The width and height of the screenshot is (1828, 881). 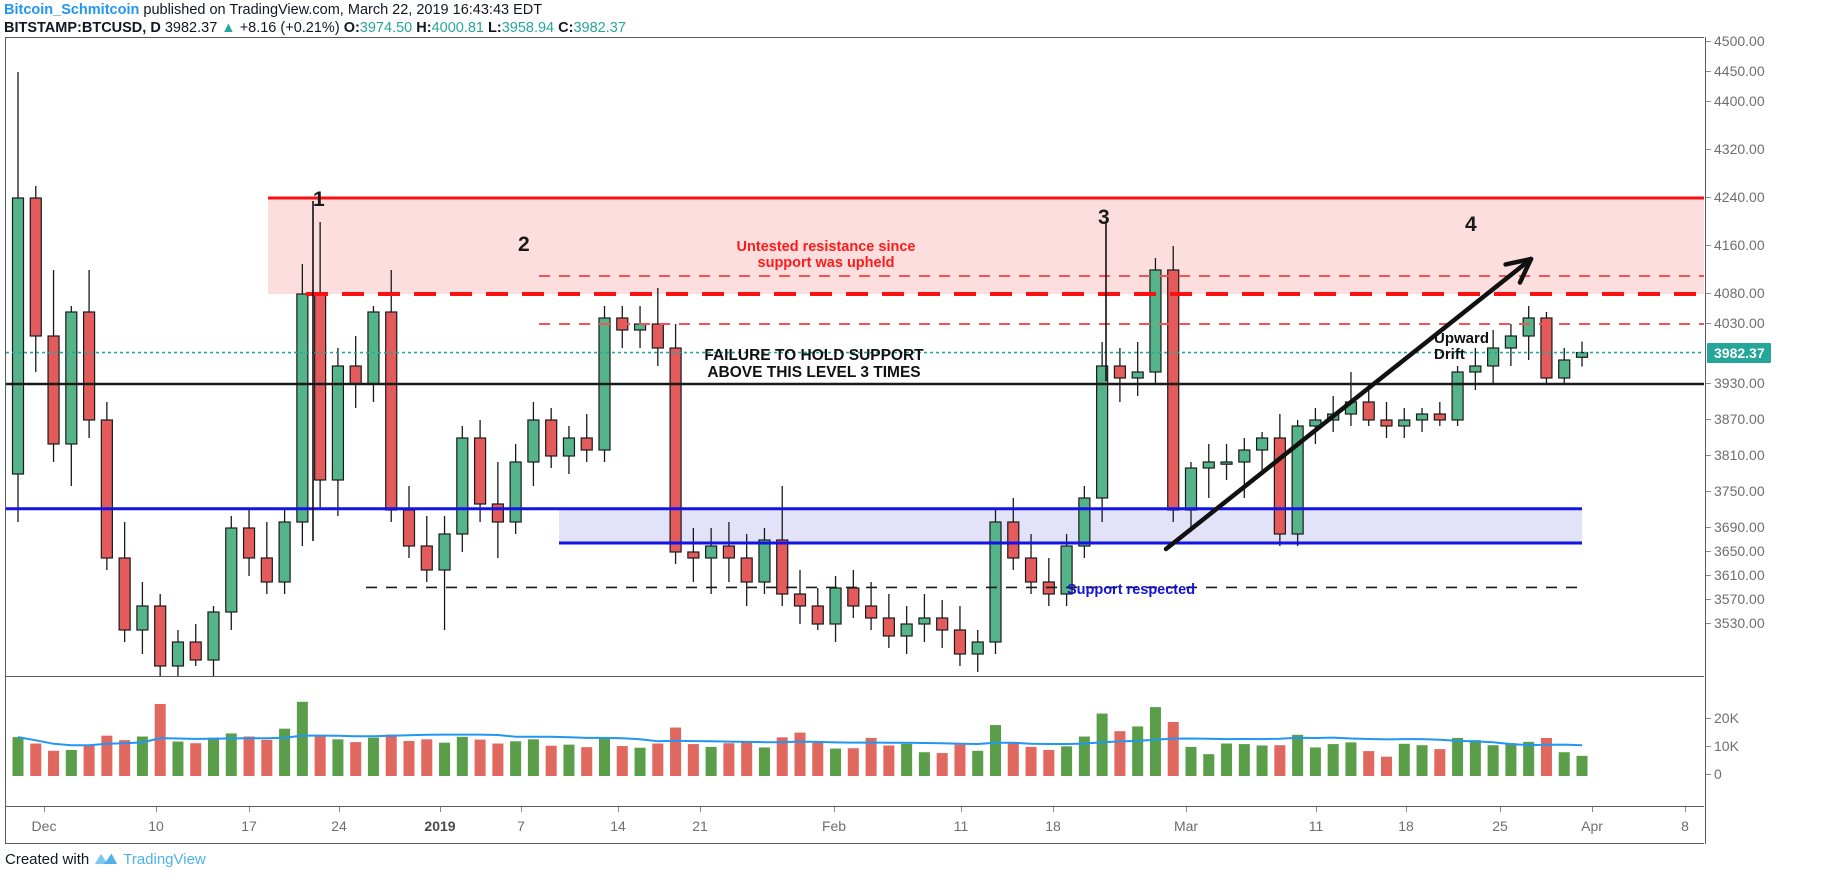 What do you see at coordinates (1739, 353) in the screenshot?
I see `current-price-badge: 3982.37` at bounding box center [1739, 353].